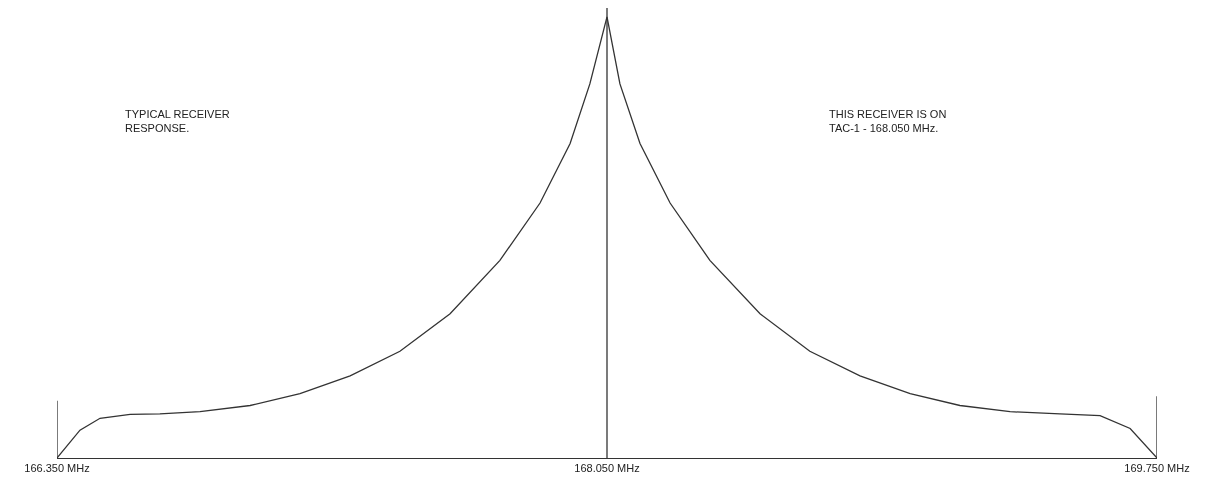 The width and height of the screenshot is (1221, 493). Describe the element at coordinates (888, 121) in the screenshot. I see `annotation: THIS RECEIVER IS ON TAC-1 - 168.050 MHz.` at that location.